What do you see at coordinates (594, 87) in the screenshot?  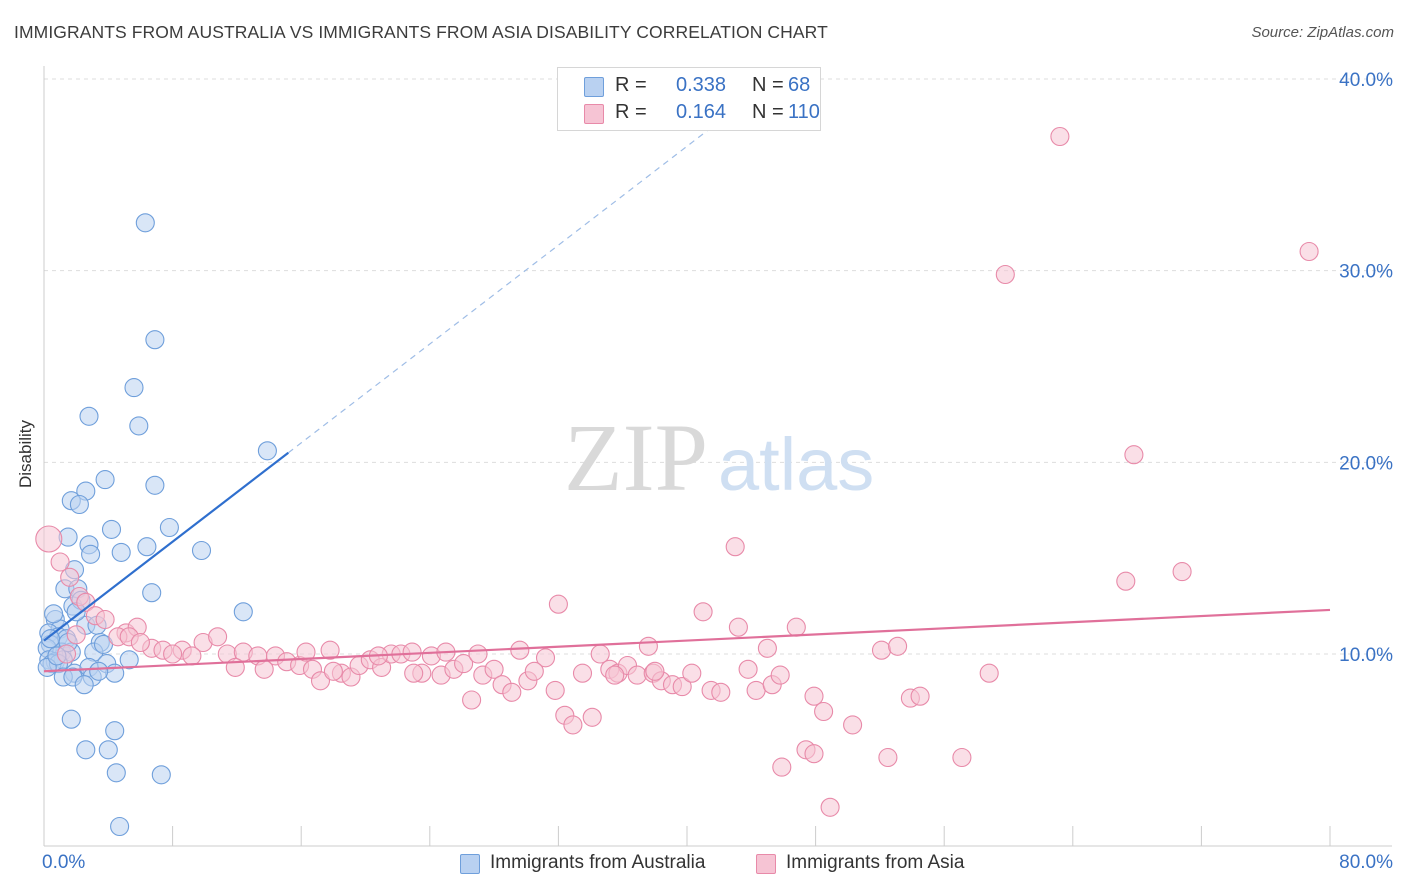 I see `australia-swatch` at bounding box center [594, 87].